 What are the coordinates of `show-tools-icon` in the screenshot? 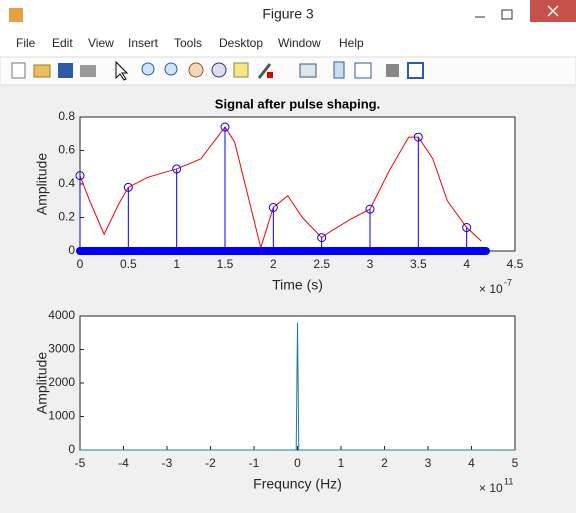 It's located at (415, 70).